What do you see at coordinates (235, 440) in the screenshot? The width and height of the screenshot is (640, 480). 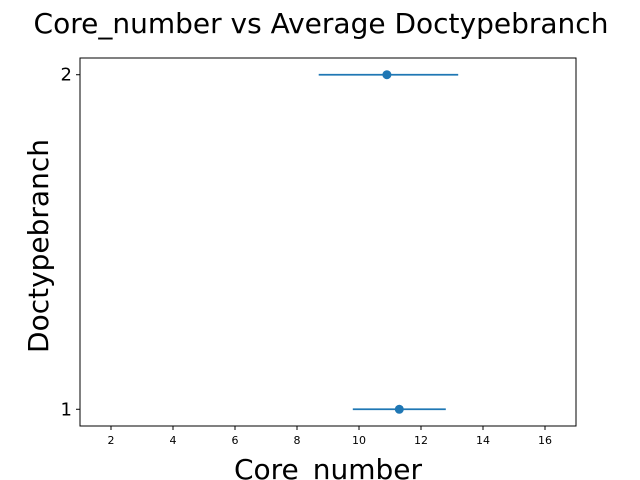 I see `x-tick-label: 6` at bounding box center [235, 440].